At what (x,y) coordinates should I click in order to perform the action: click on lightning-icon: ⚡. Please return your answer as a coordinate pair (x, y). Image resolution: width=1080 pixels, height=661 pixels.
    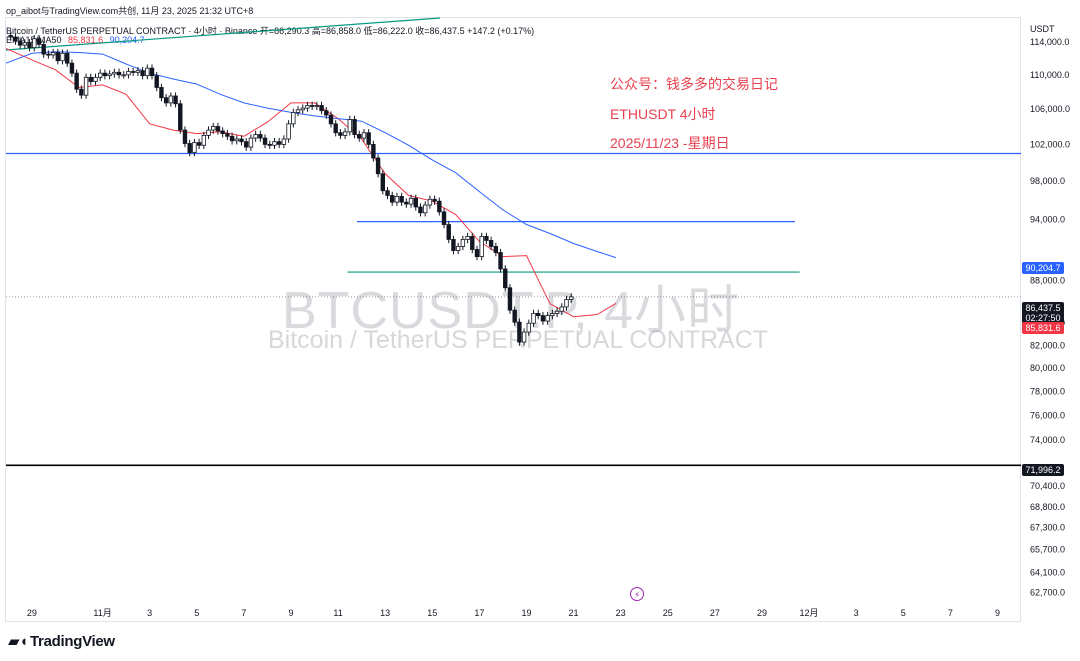
    Looking at the image, I should click on (637, 594).